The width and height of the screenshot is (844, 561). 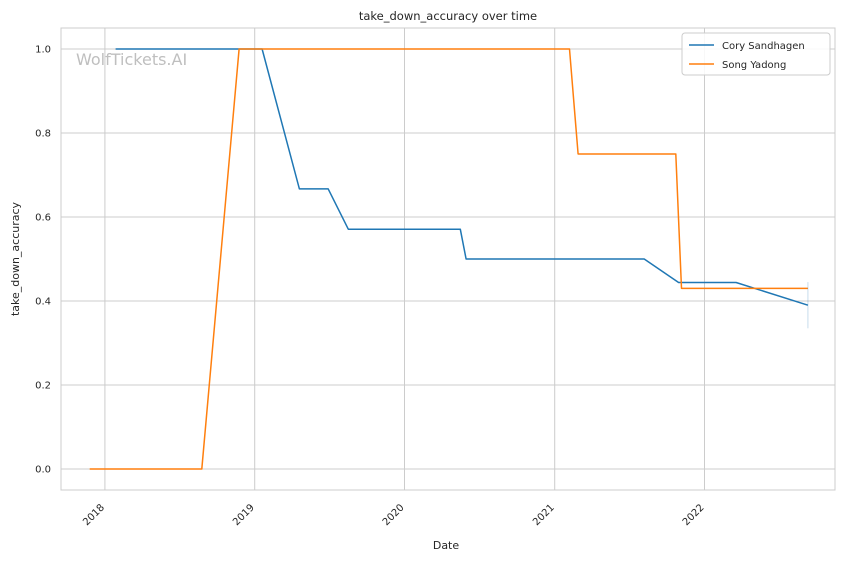 I want to click on y-tick-label: 1.0, so click(x=43, y=50).